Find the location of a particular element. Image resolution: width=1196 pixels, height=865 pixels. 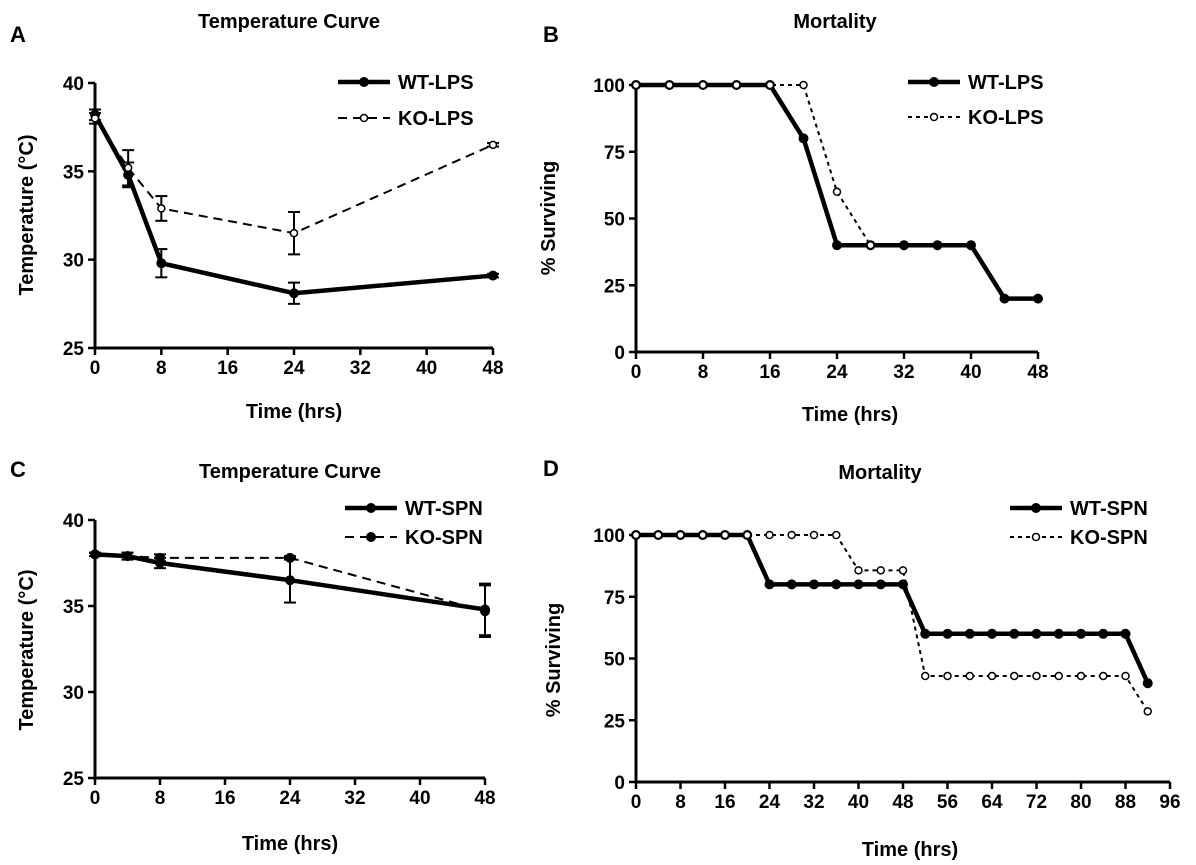

chart-title: Mortality is located at coordinates (835, 22).